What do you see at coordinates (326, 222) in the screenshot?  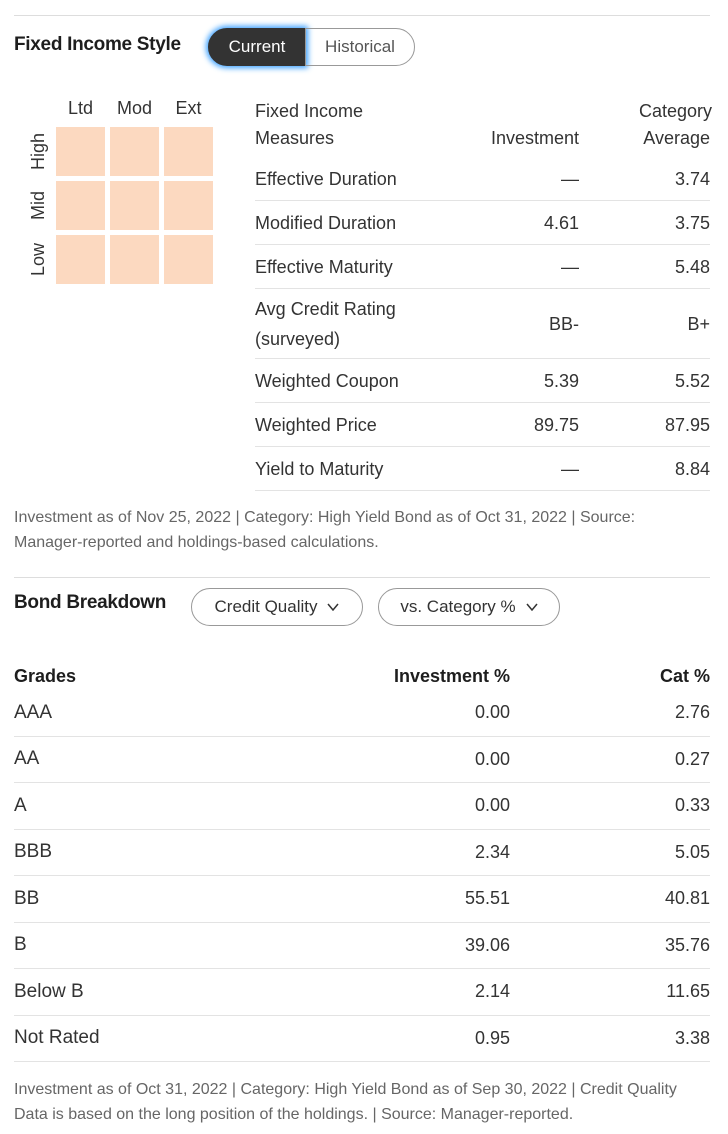 I see `cell: Modified Duration` at bounding box center [326, 222].